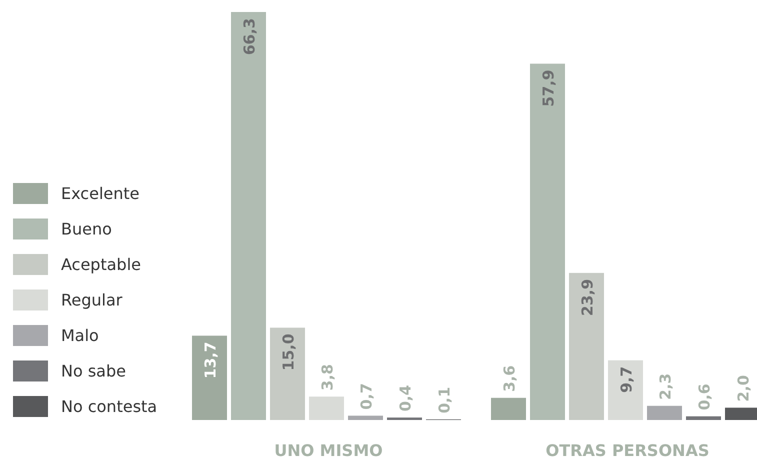  Describe the element at coordinates (405, 398) in the screenshot. I see `data-label: 0,4` at that location.